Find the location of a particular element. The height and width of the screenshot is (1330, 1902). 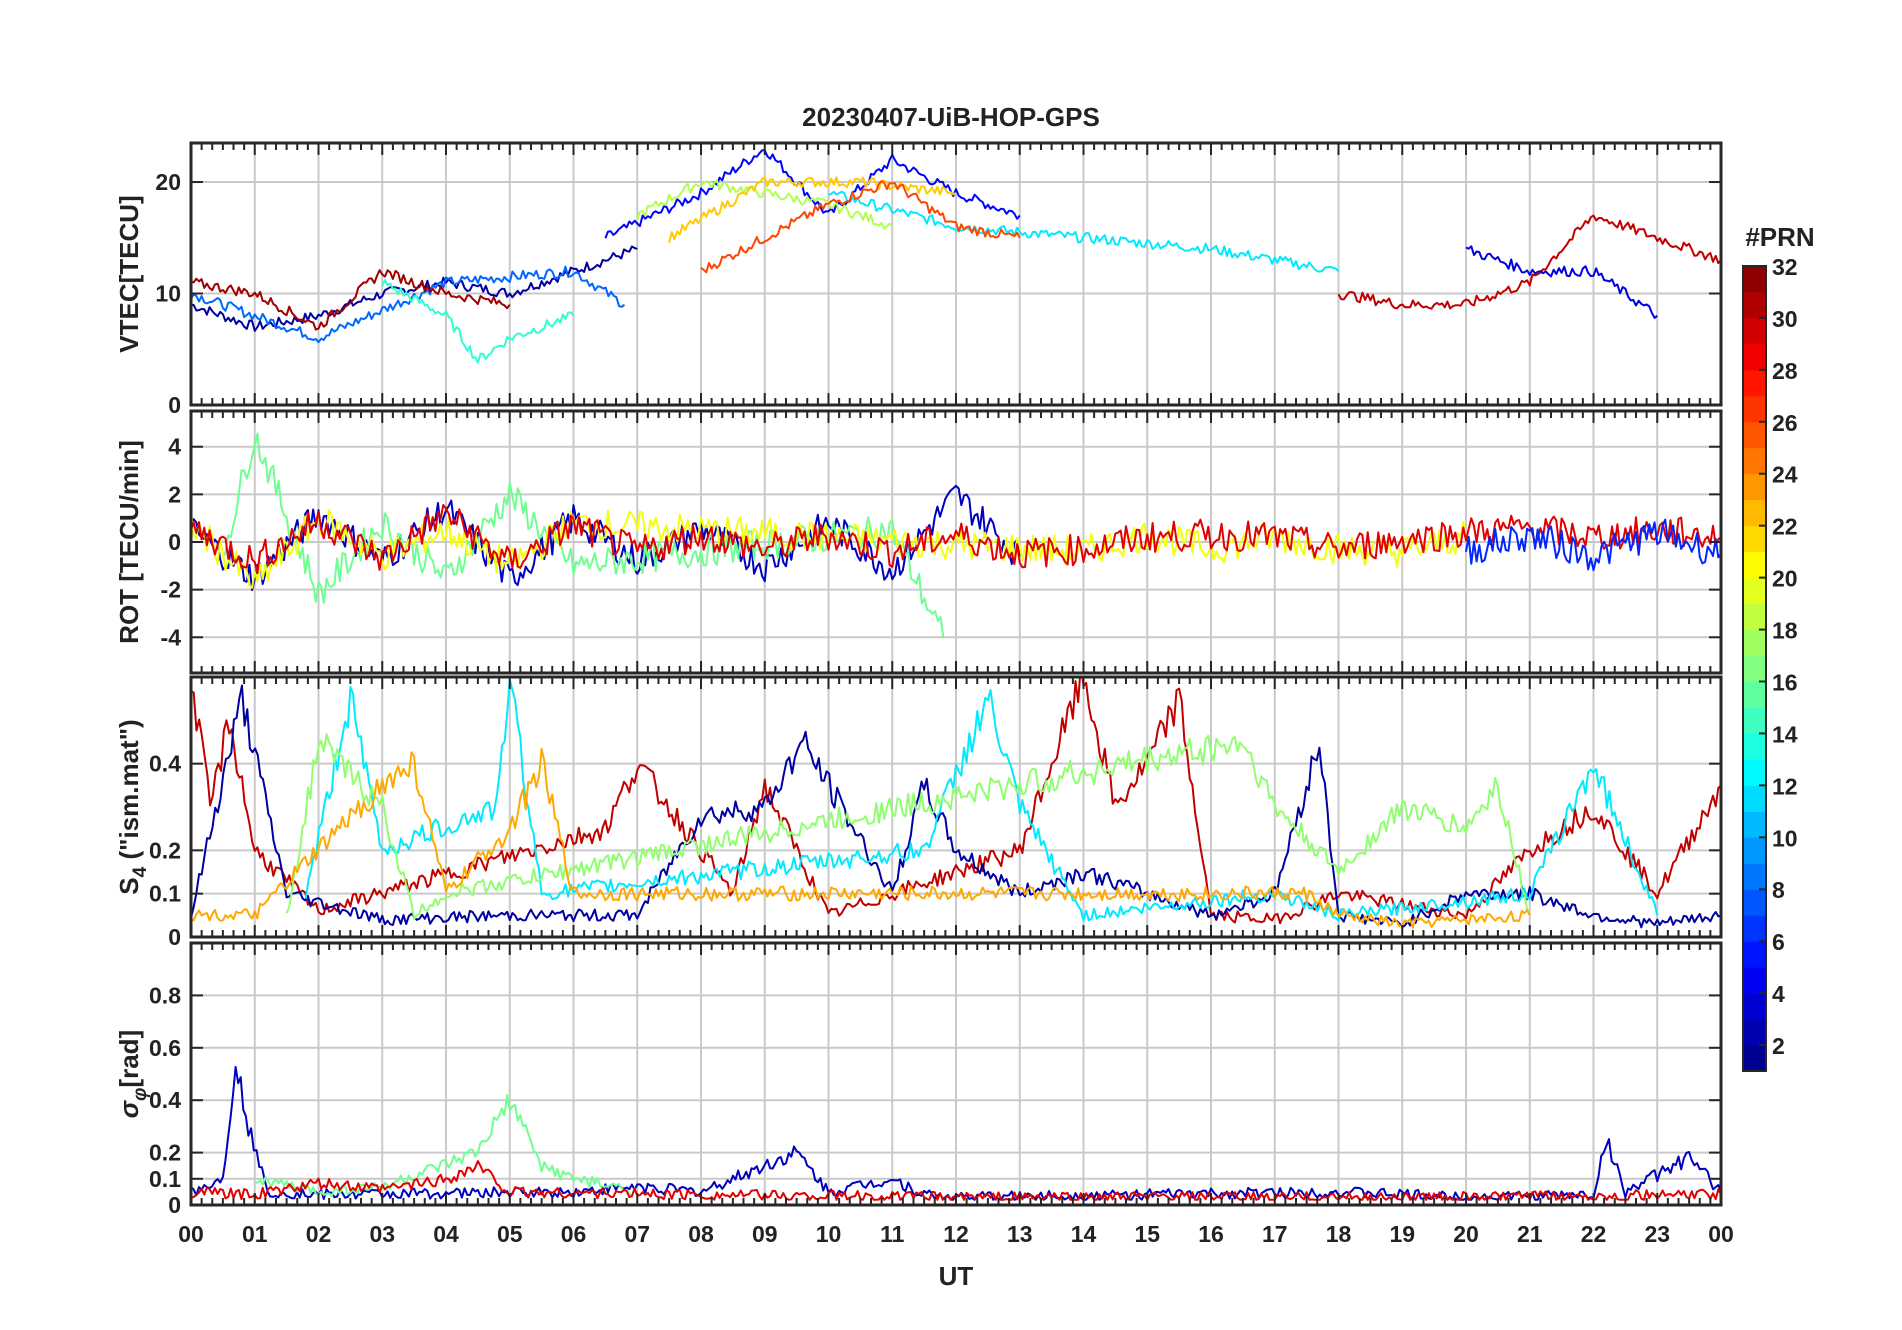

y-tick-label: -2 is located at coordinates (171, 590).